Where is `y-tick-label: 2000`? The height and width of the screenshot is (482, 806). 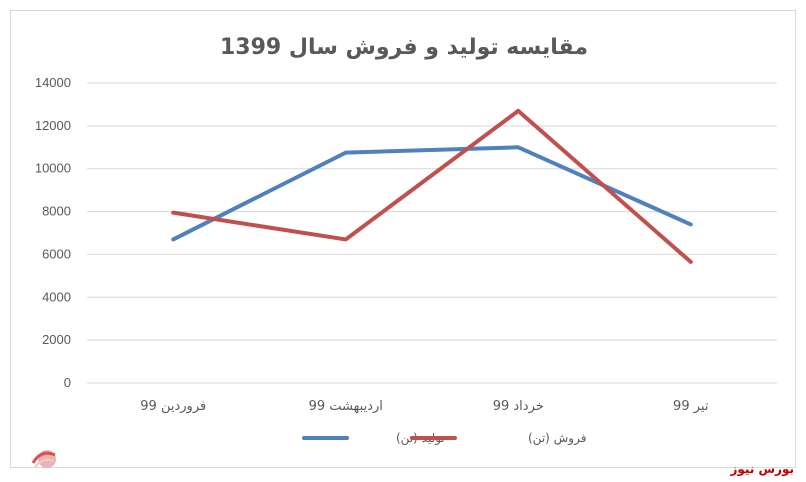 y-tick-label: 2000 is located at coordinates (56, 339).